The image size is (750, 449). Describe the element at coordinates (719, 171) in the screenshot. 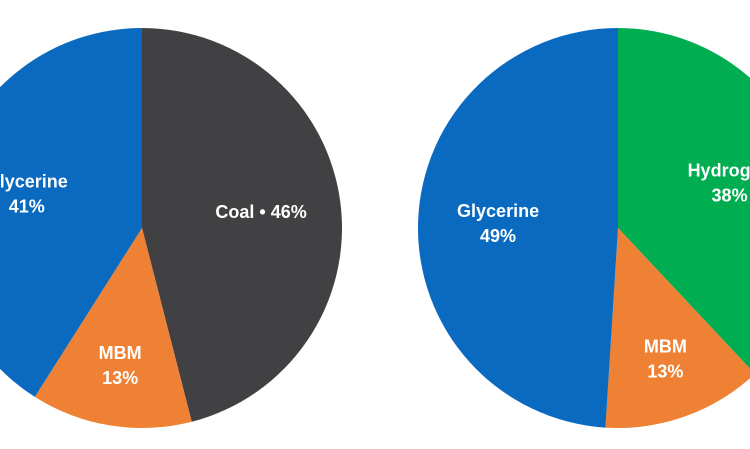

I see `category-label: Hydrogen` at that location.